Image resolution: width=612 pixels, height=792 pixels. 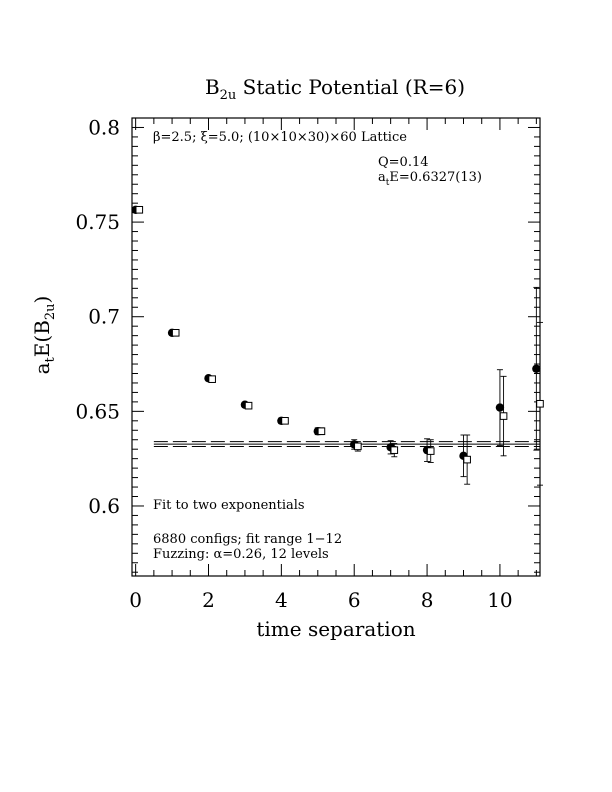 I want to click on x-tick-label: 6, so click(x=354, y=600).